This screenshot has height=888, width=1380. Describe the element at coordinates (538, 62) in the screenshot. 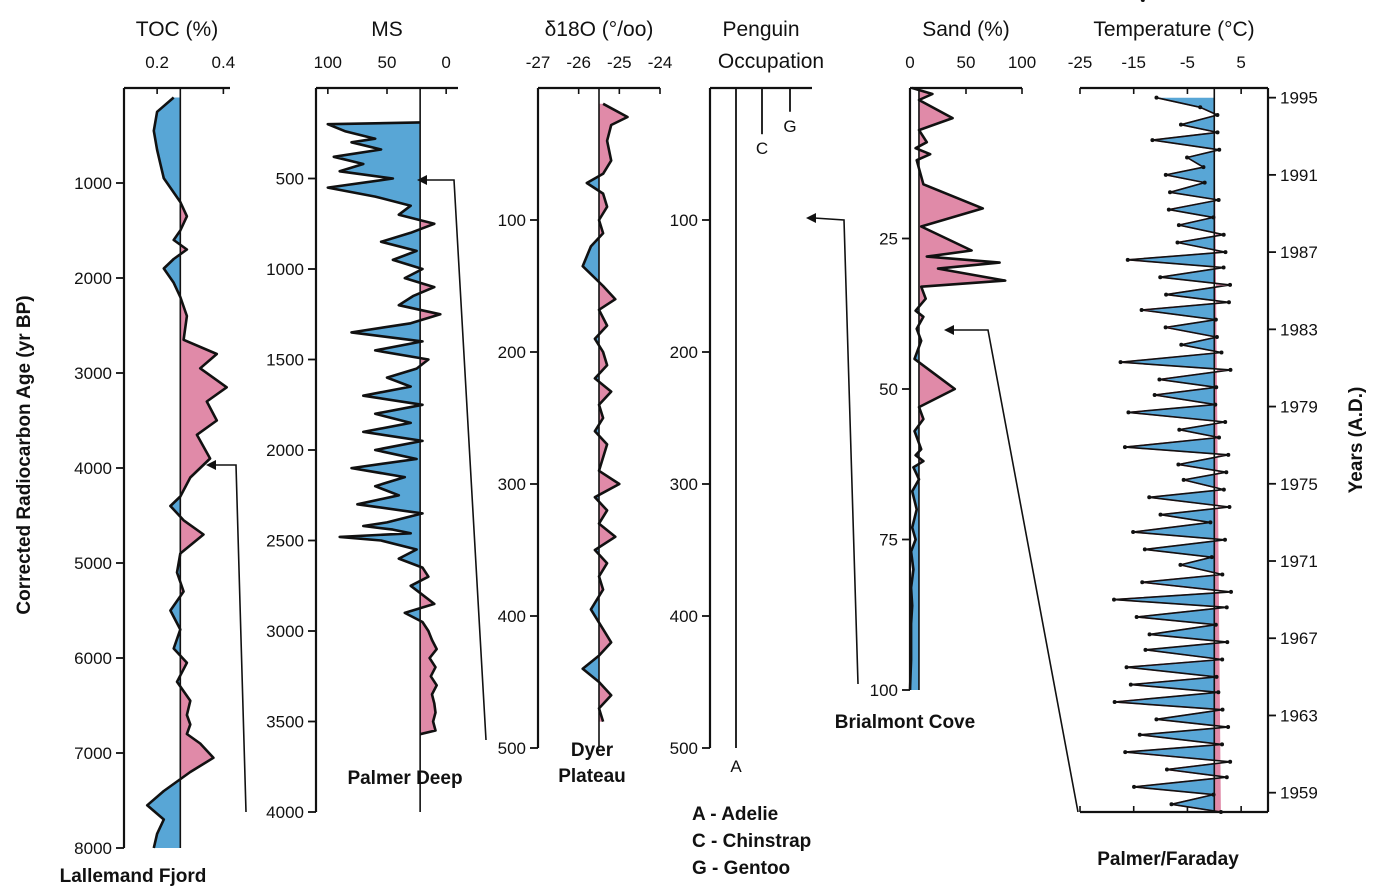

I see `x-tick-label-2-0: -27` at that location.